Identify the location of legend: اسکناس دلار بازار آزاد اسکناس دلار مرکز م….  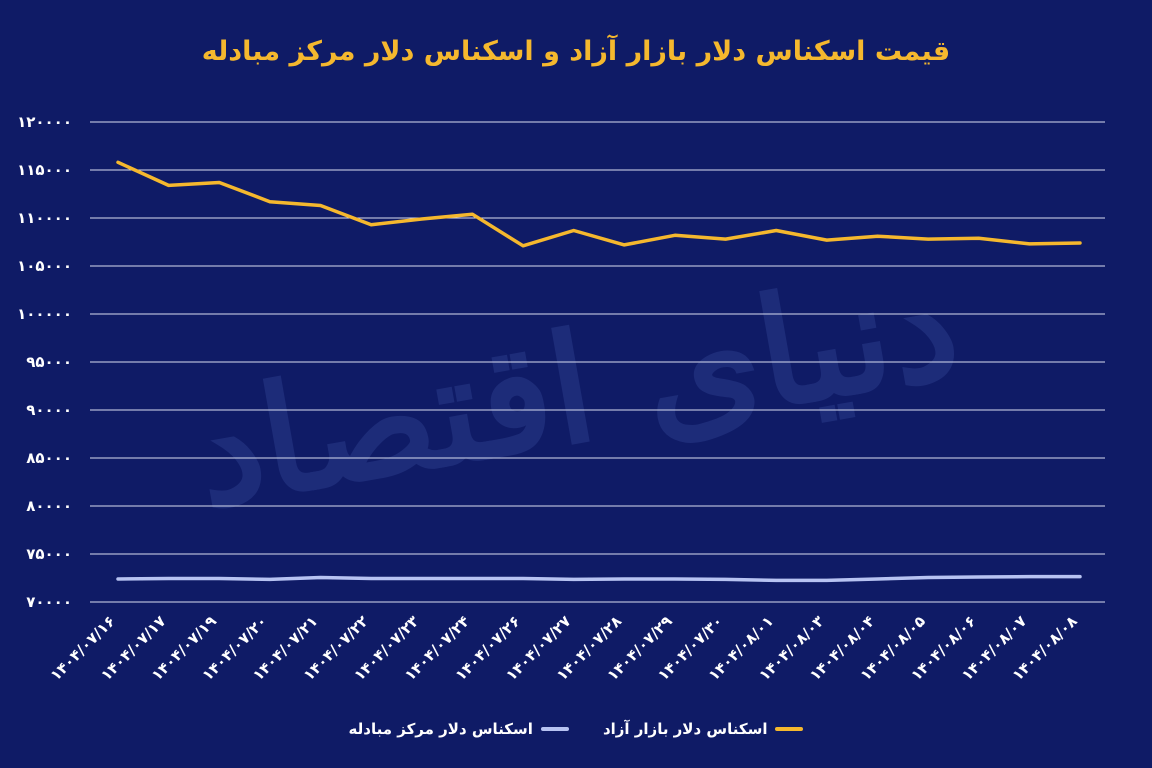
(576, 729).